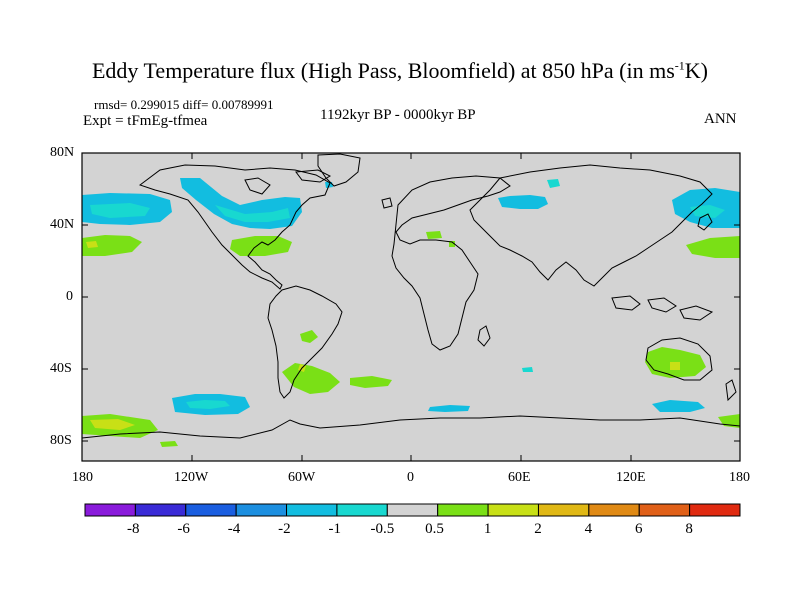 This screenshot has width=800, height=600. Describe the element at coordinates (519, 477) in the screenshot. I see `lon-label-60e: 60E` at that location.